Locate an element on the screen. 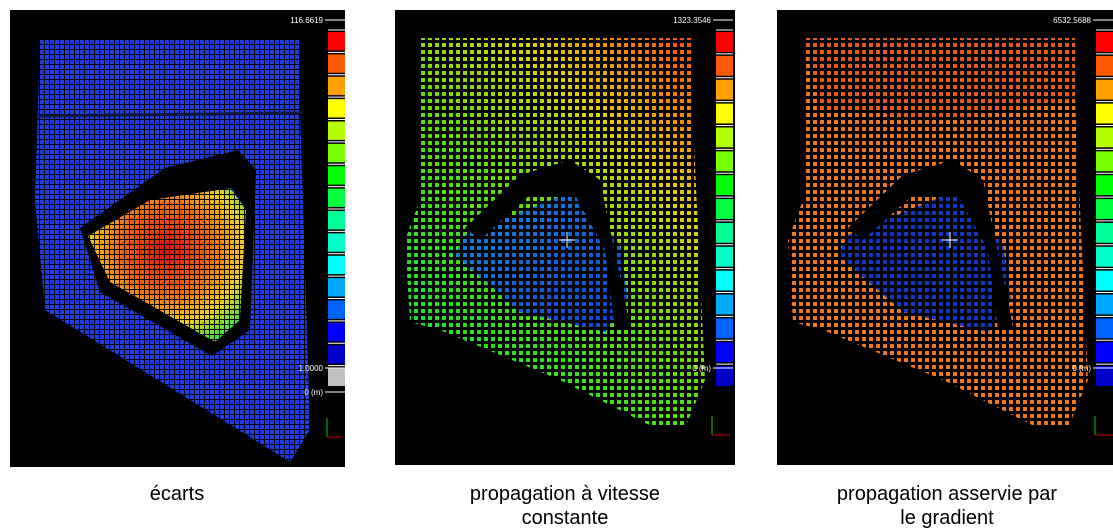  axis-gizmo is located at coordinates (719, 427).